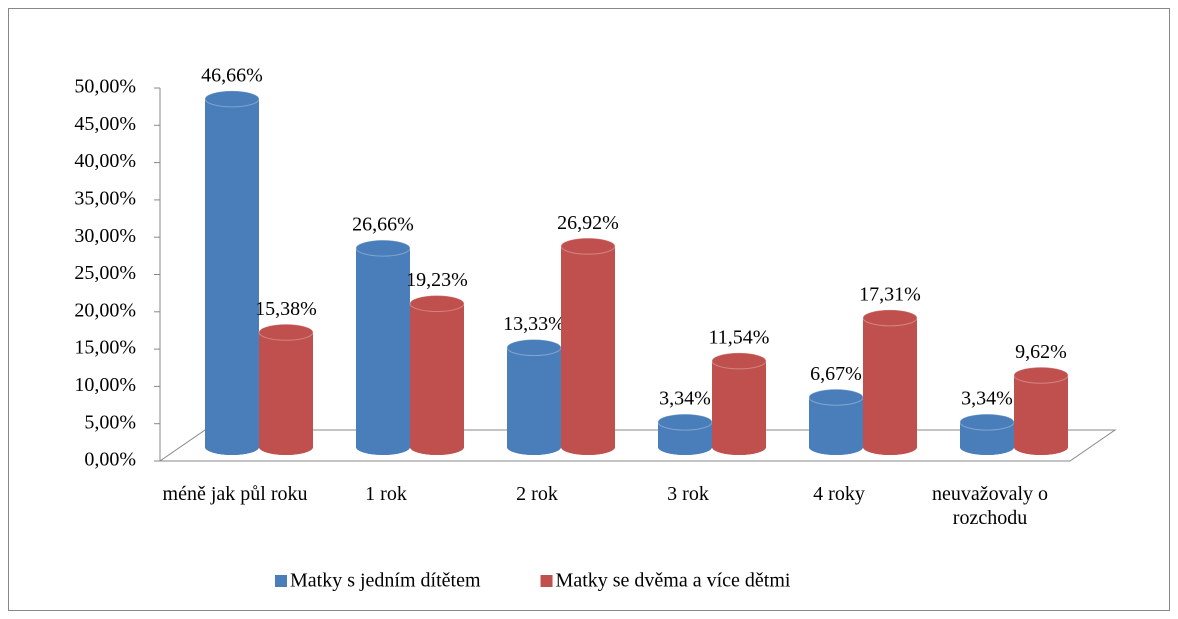 This screenshot has width=1178, height=619. I want to click on x-tick-label: 2 rok, so click(537, 494).